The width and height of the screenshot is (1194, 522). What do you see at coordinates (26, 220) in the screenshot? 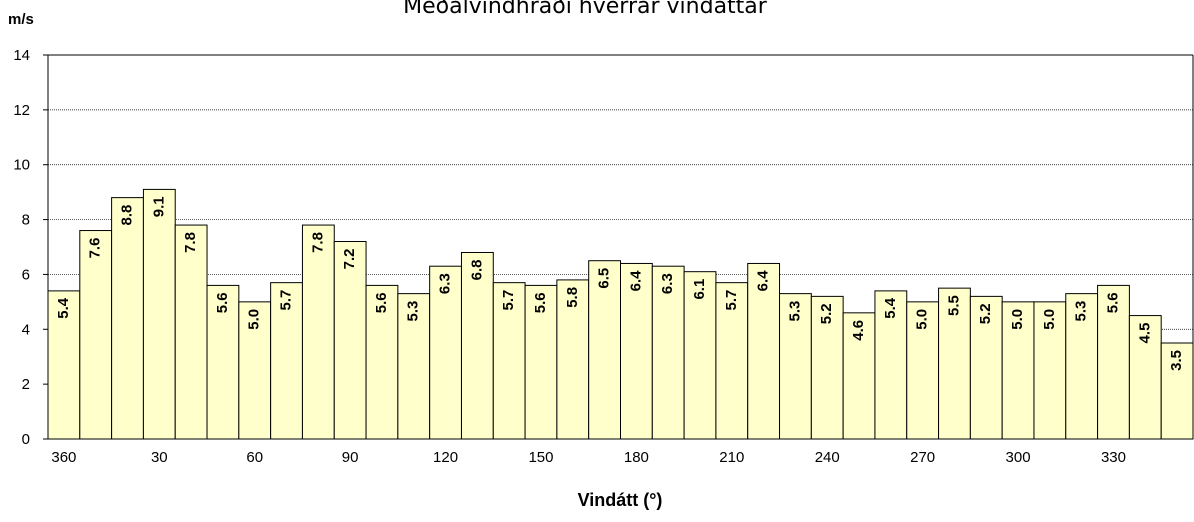
I see `y-tick-label: 8` at bounding box center [26, 220].